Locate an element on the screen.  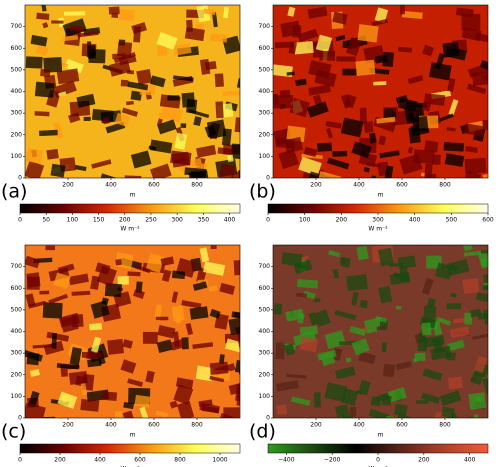
panel-label: (a) is located at coordinates (14, 192).